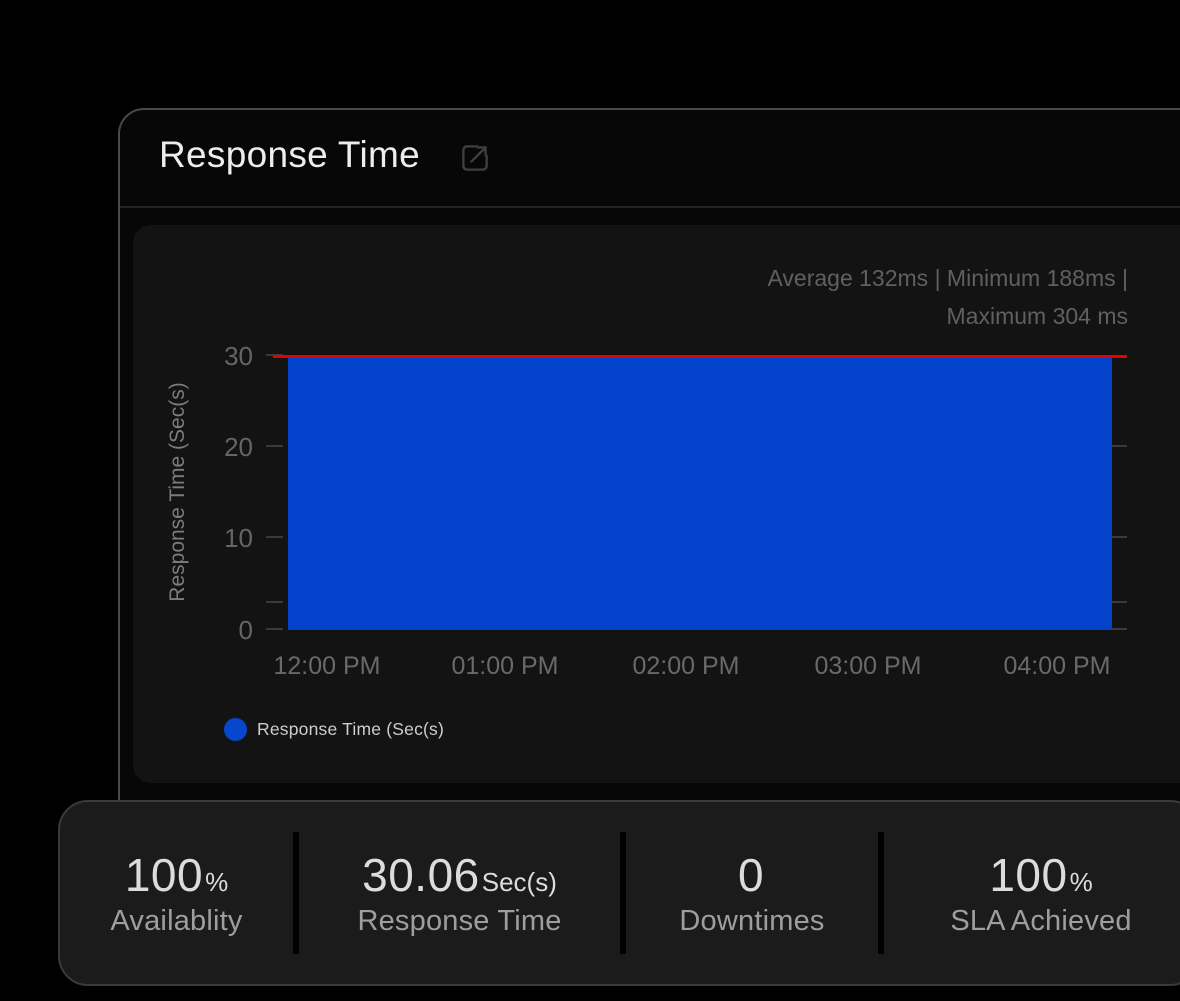  What do you see at coordinates (351, 729) in the screenshot?
I see `legend-label: Response Time (Sec(s)` at bounding box center [351, 729].